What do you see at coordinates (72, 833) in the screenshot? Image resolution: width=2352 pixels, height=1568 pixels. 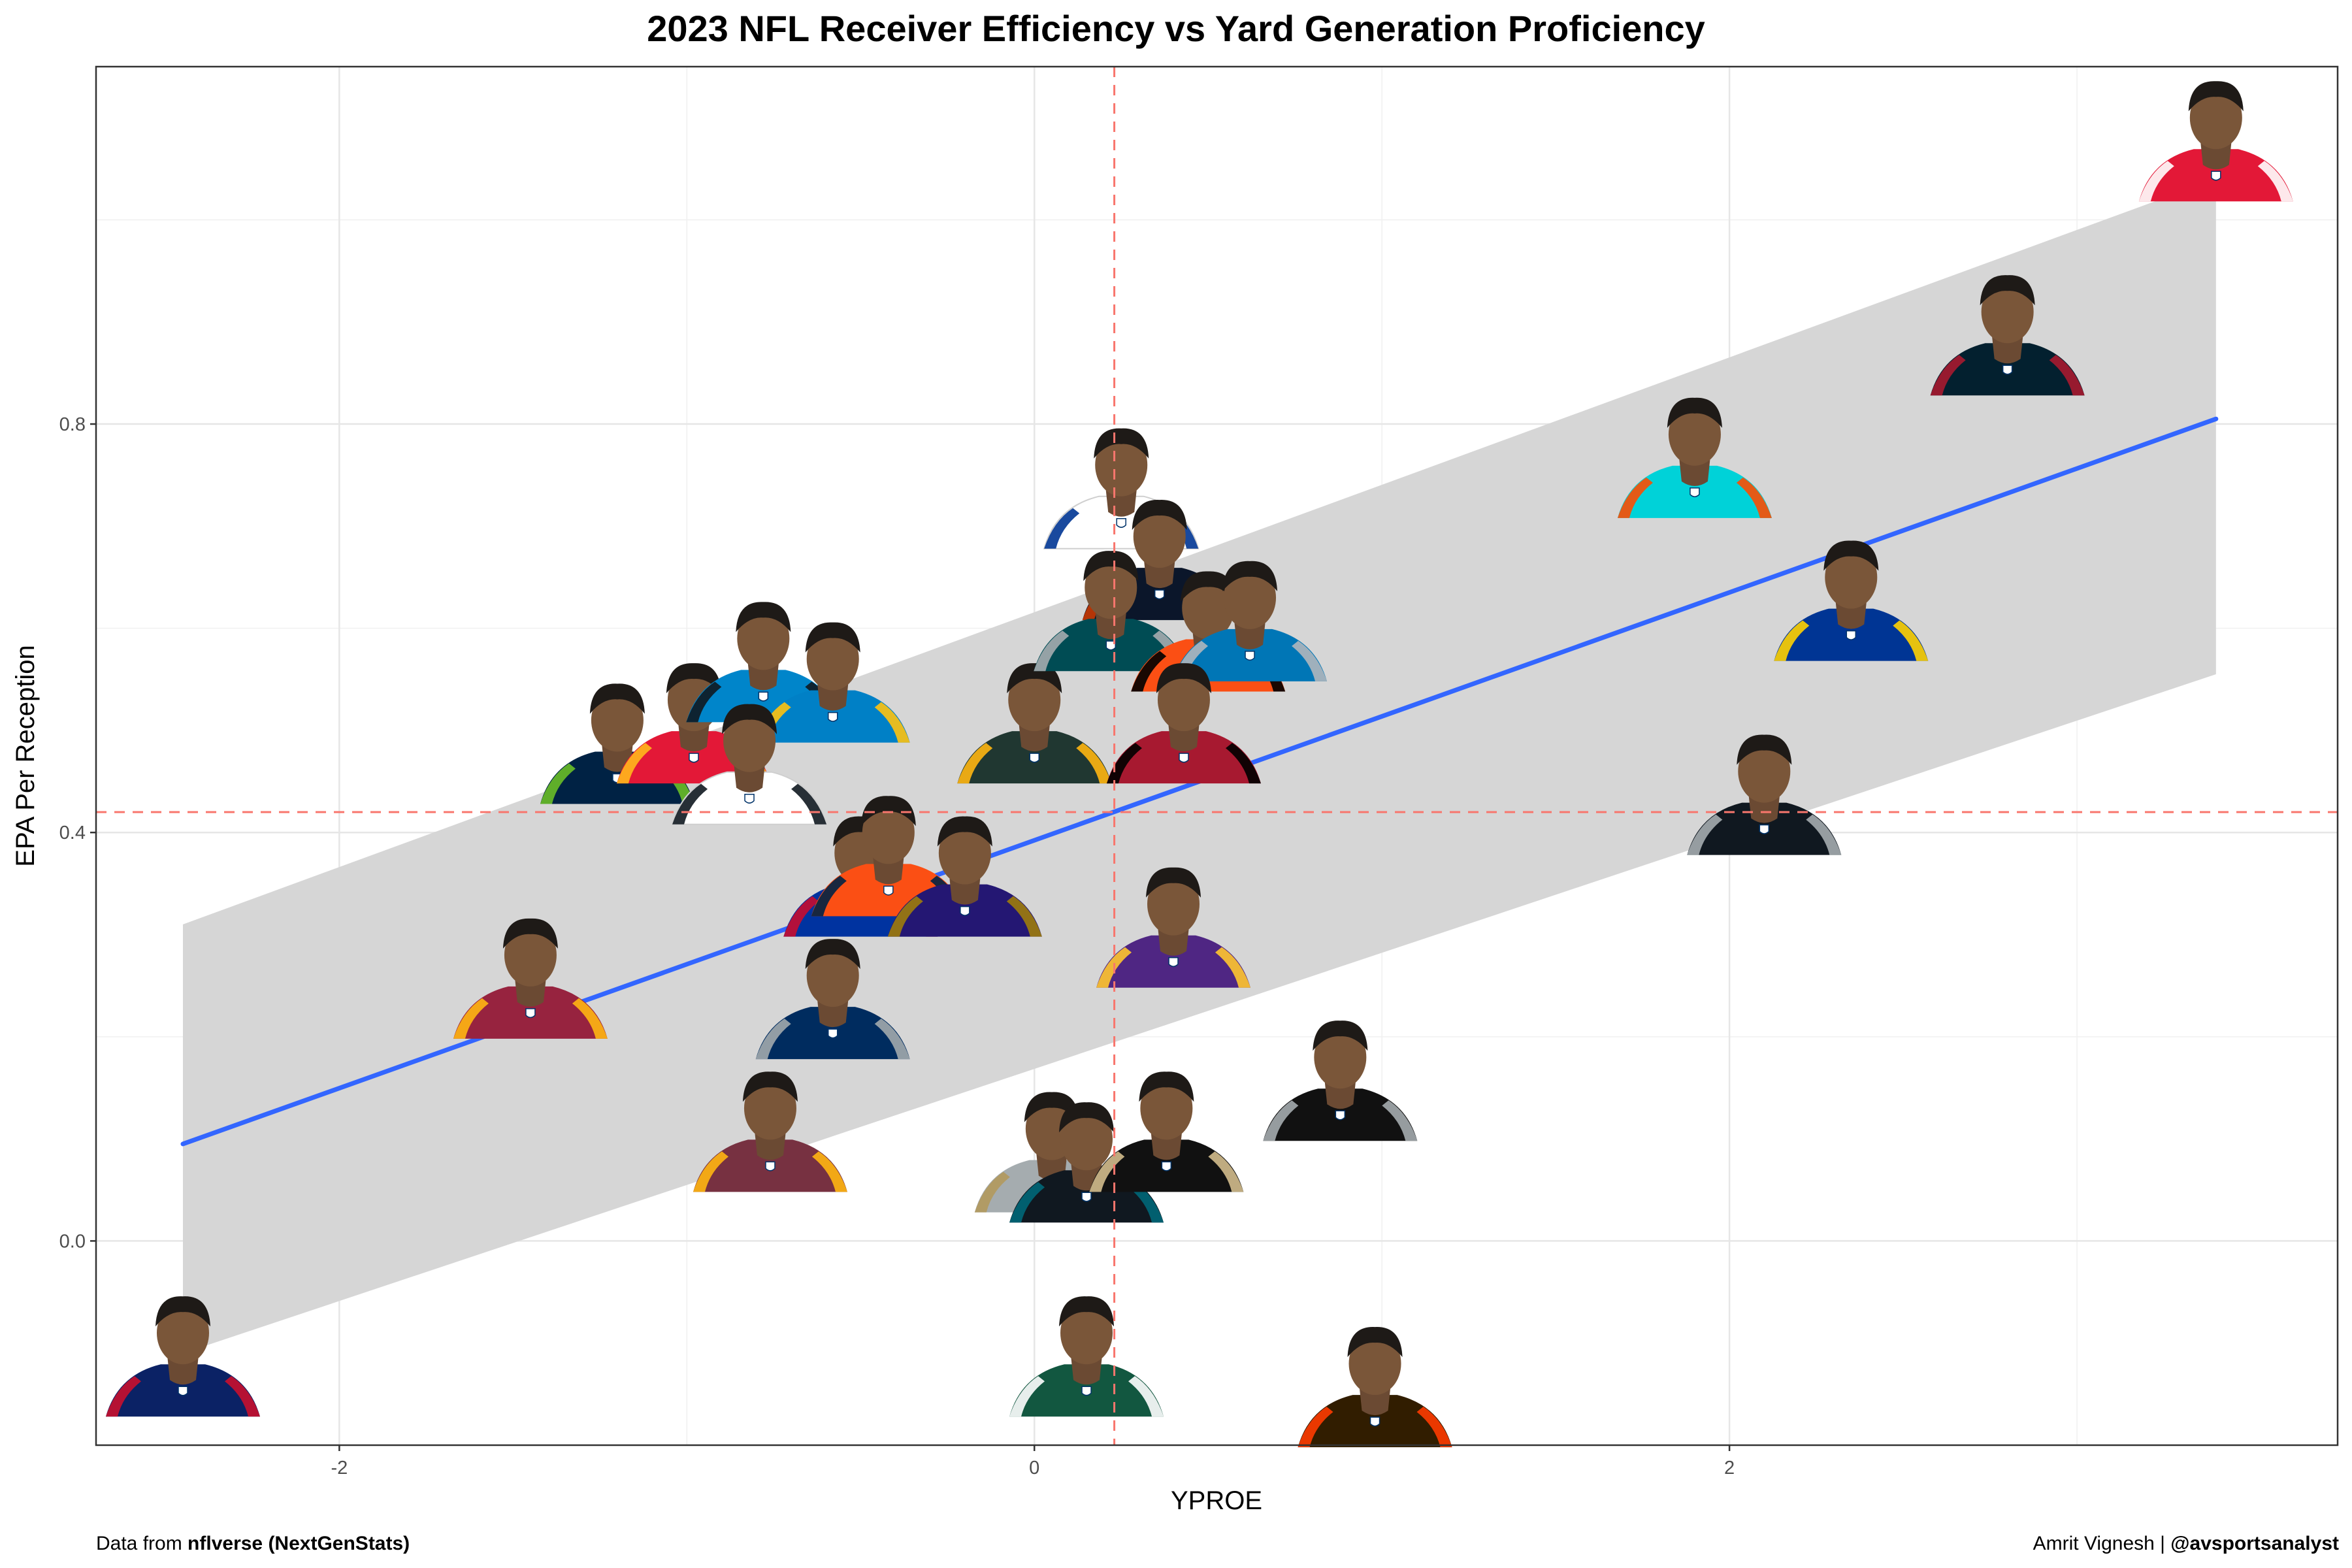 I see `y-tick-label: 0.4` at bounding box center [72, 833].